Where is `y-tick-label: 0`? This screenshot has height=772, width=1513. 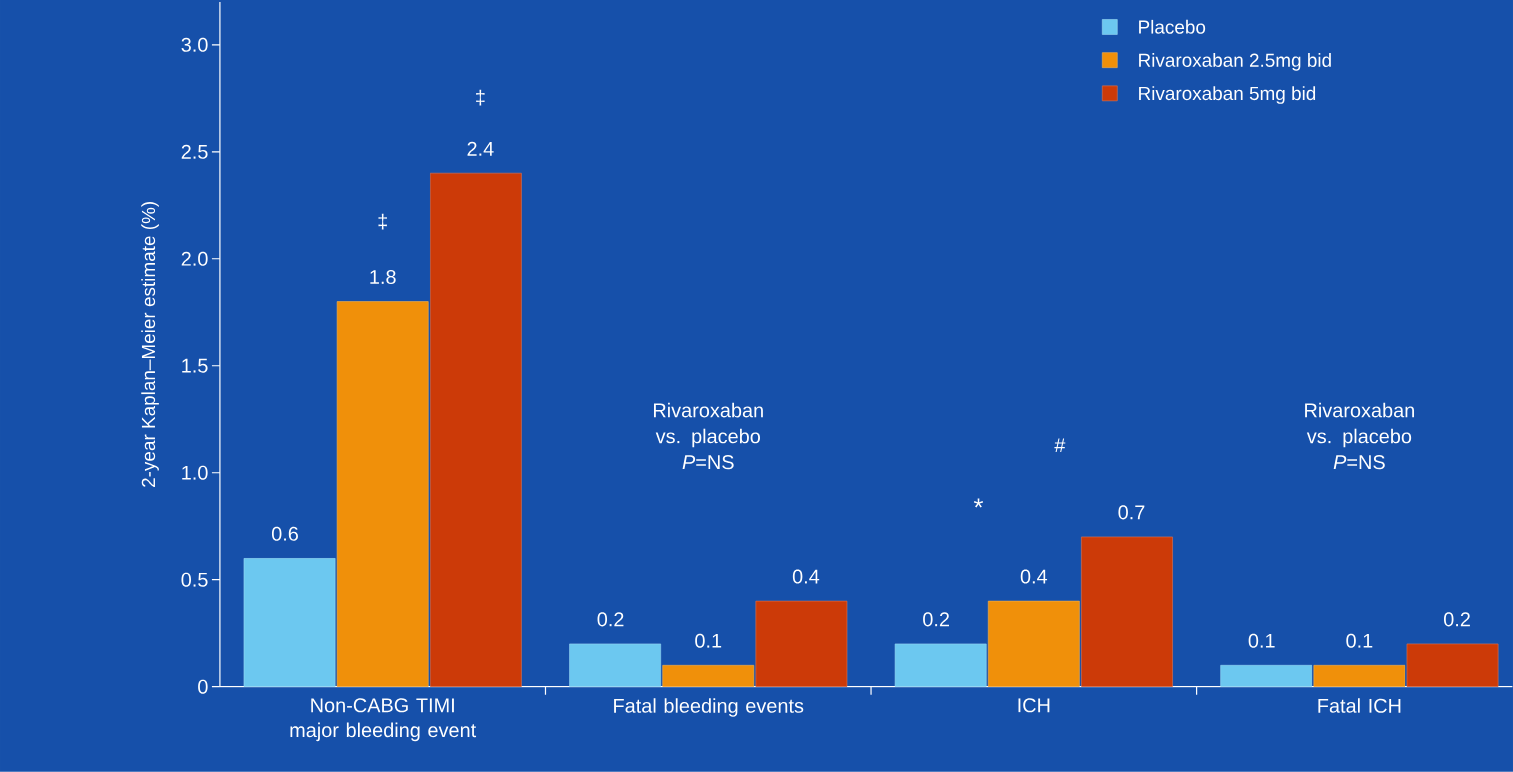
y-tick-label: 0 is located at coordinates (203, 686).